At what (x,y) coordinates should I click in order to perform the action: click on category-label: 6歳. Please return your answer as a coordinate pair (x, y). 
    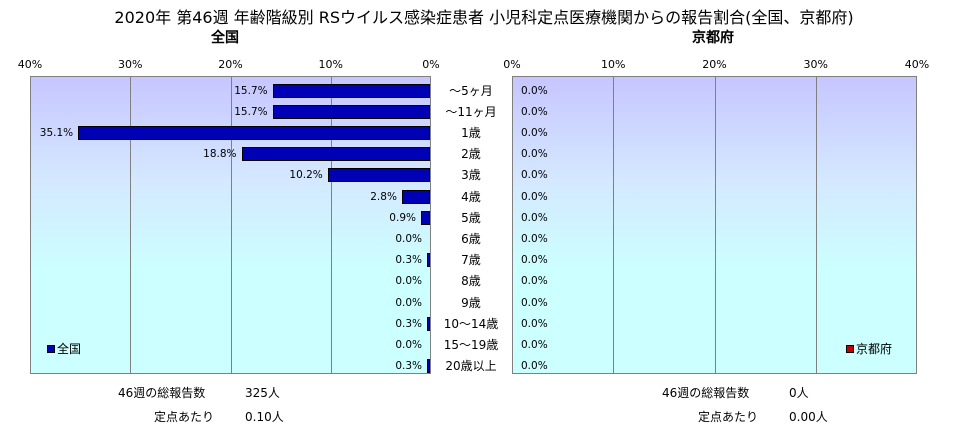
    Looking at the image, I should click on (471, 239).